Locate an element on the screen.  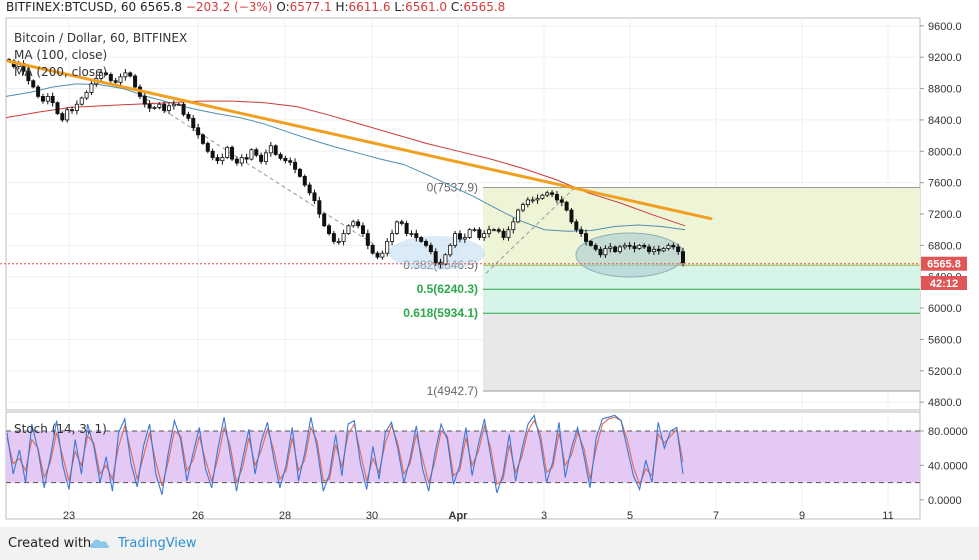
stoch-k-line is located at coordinates (345, 454).